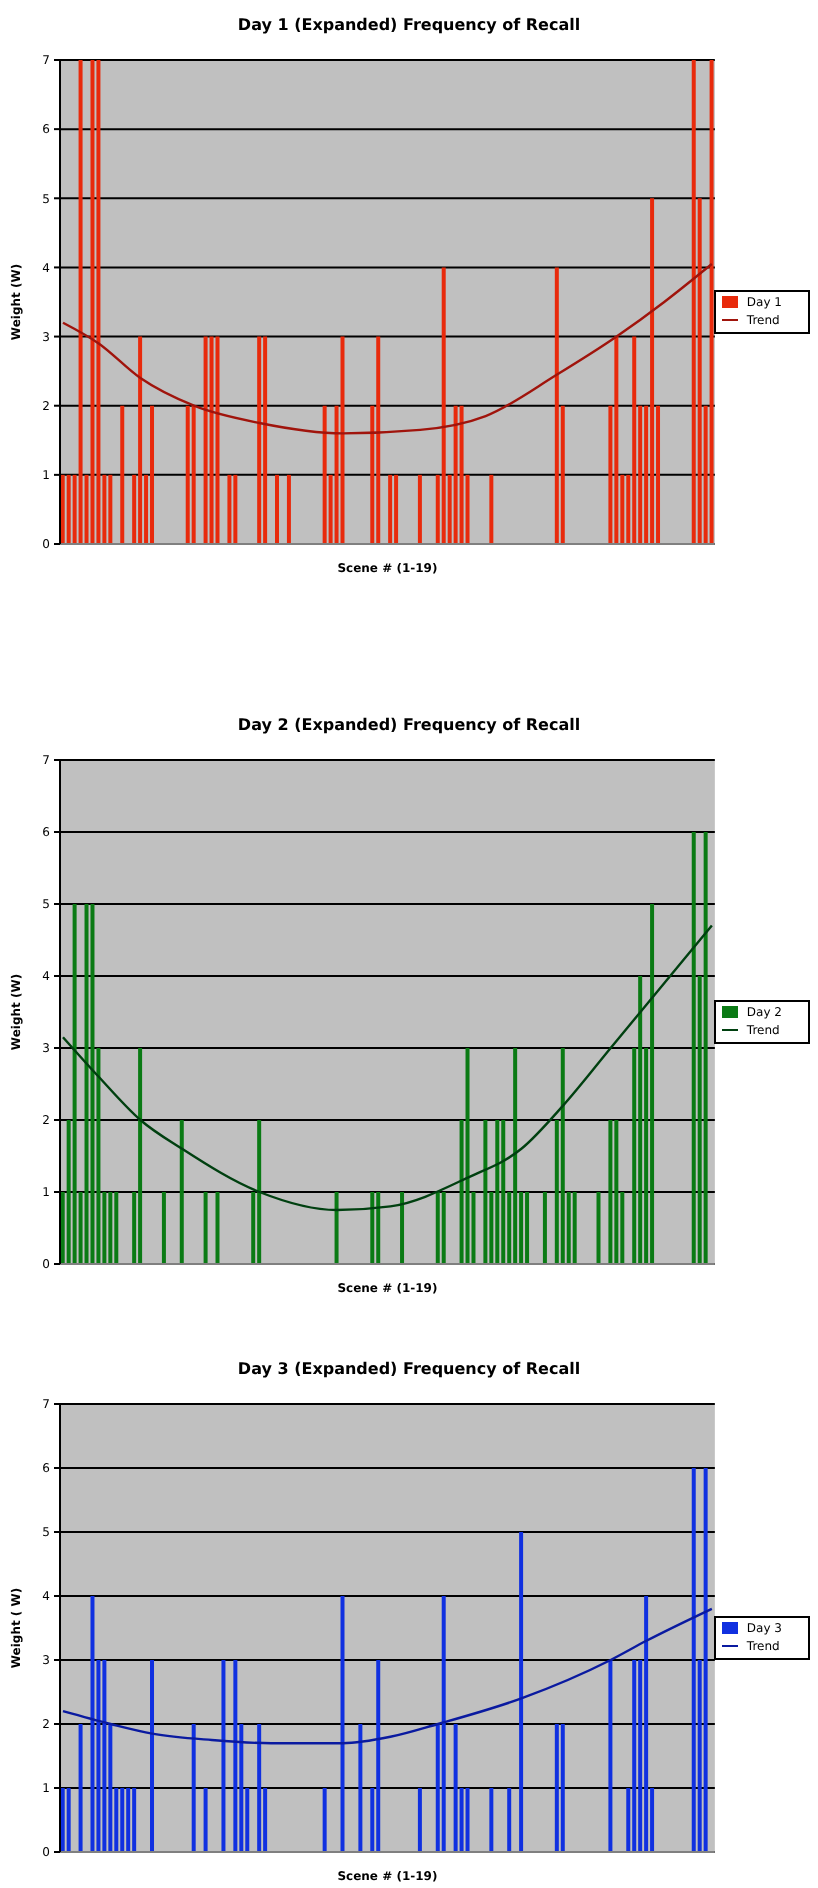 This screenshot has width=818, height=1888. I want to click on chart-title: Day 2 (Expanded) Frequency of Recall, so click(409, 726).